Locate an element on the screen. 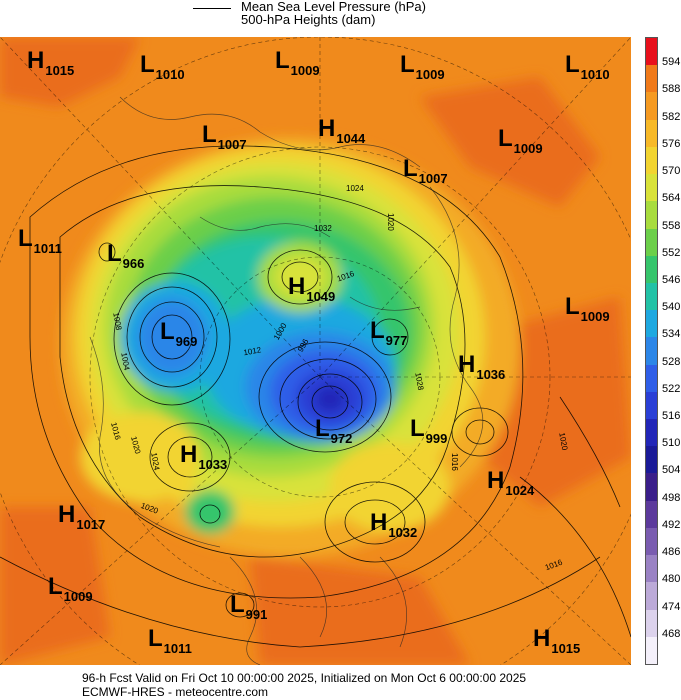 The height and width of the screenshot is (700, 681). legend-500hpa-label: 500-hPa Heights (dam) is located at coordinates (308, 19).